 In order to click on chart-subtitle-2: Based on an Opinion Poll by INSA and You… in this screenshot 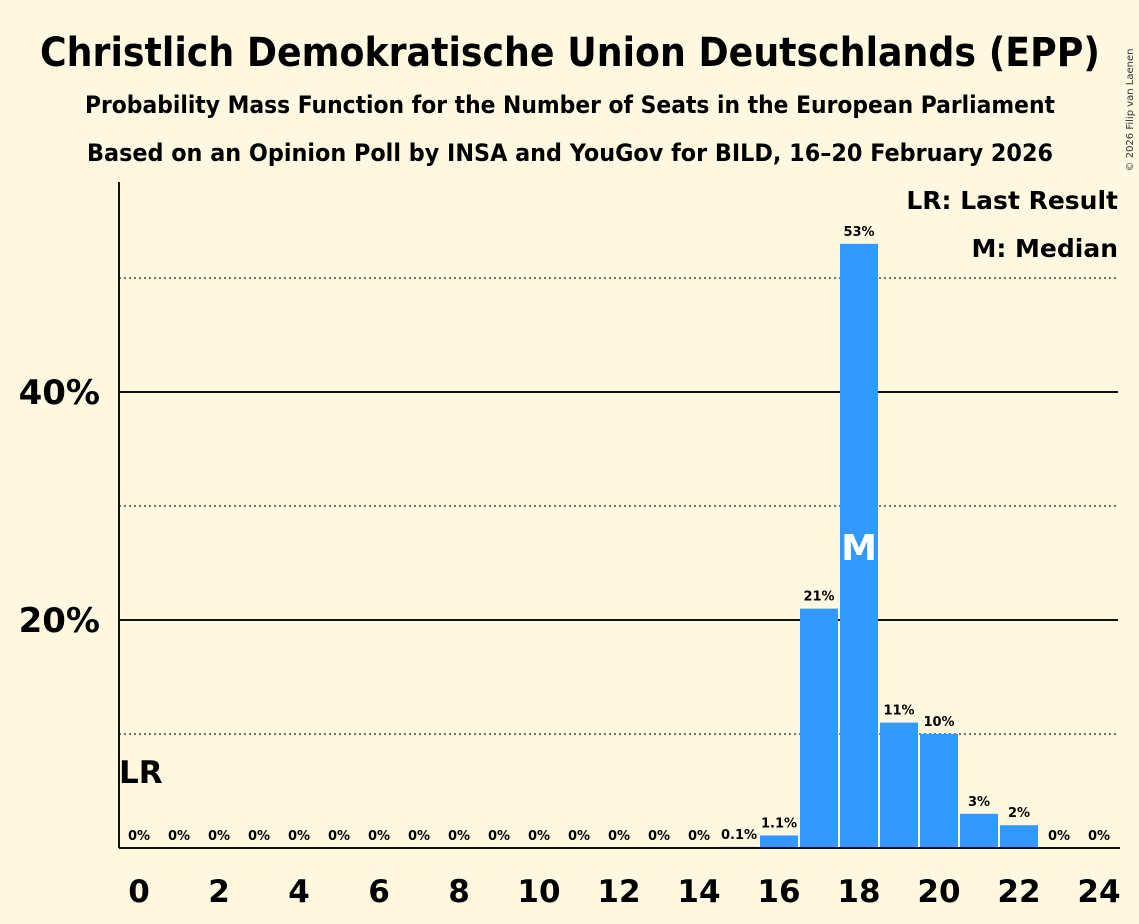, I will do `click(570, 153)`.